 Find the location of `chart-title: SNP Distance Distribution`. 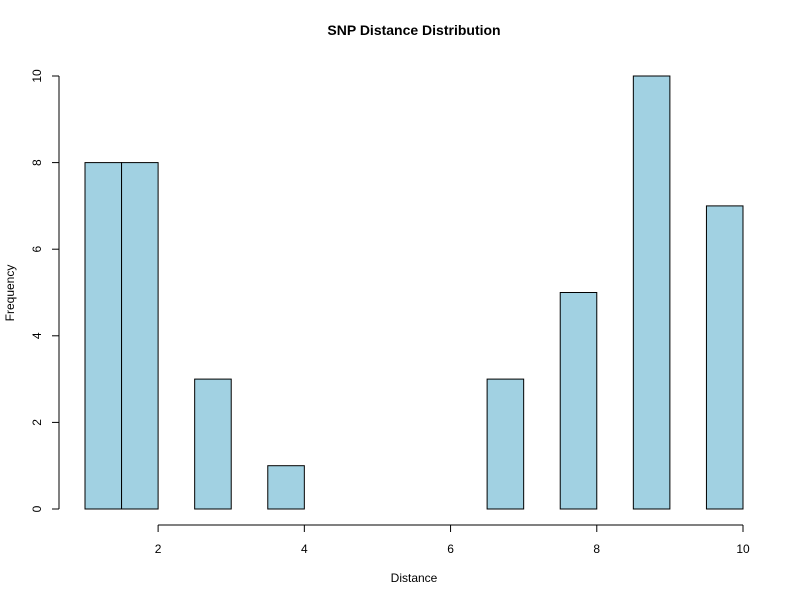

chart-title: SNP Distance Distribution is located at coordinates (413, 30).